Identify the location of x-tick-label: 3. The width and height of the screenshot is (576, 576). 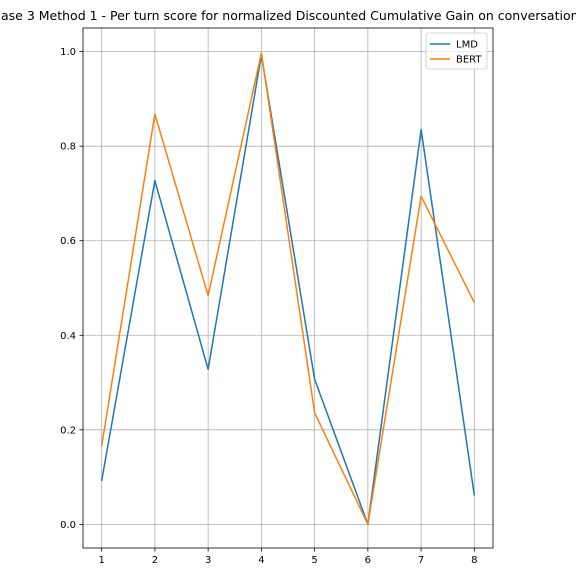
(208, 560).